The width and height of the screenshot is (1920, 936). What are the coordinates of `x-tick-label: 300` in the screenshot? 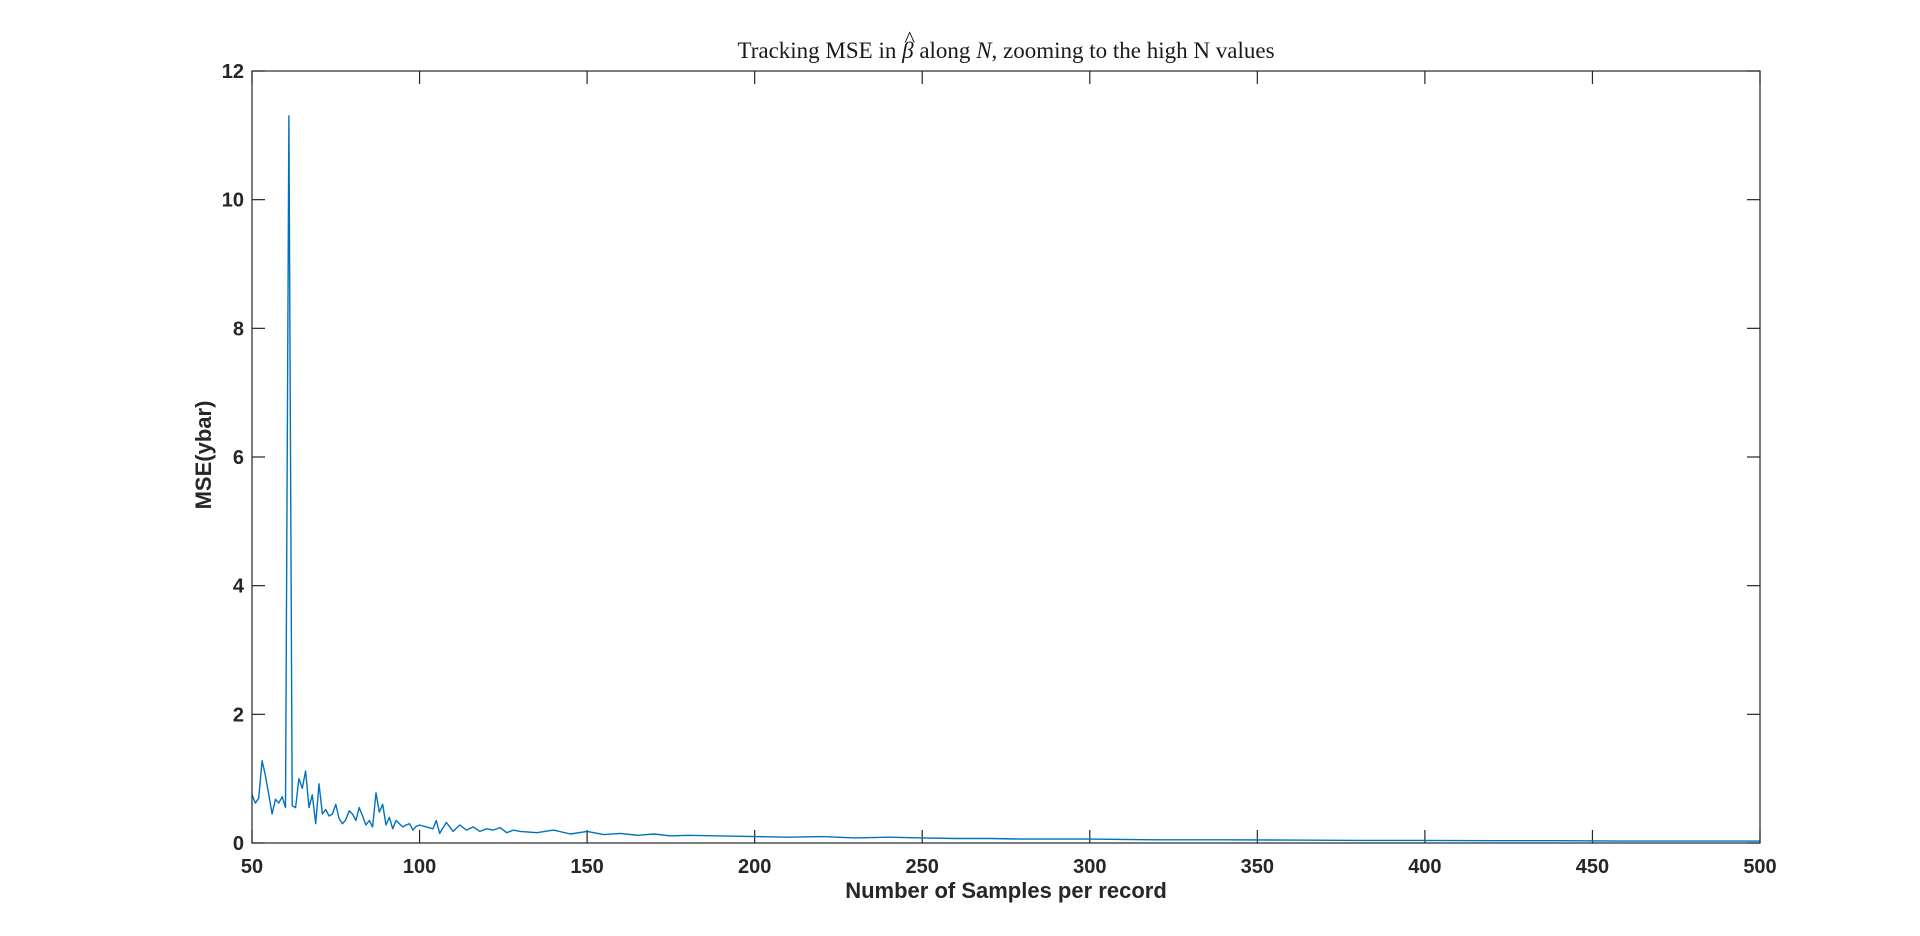 It's located at (1089, 867).